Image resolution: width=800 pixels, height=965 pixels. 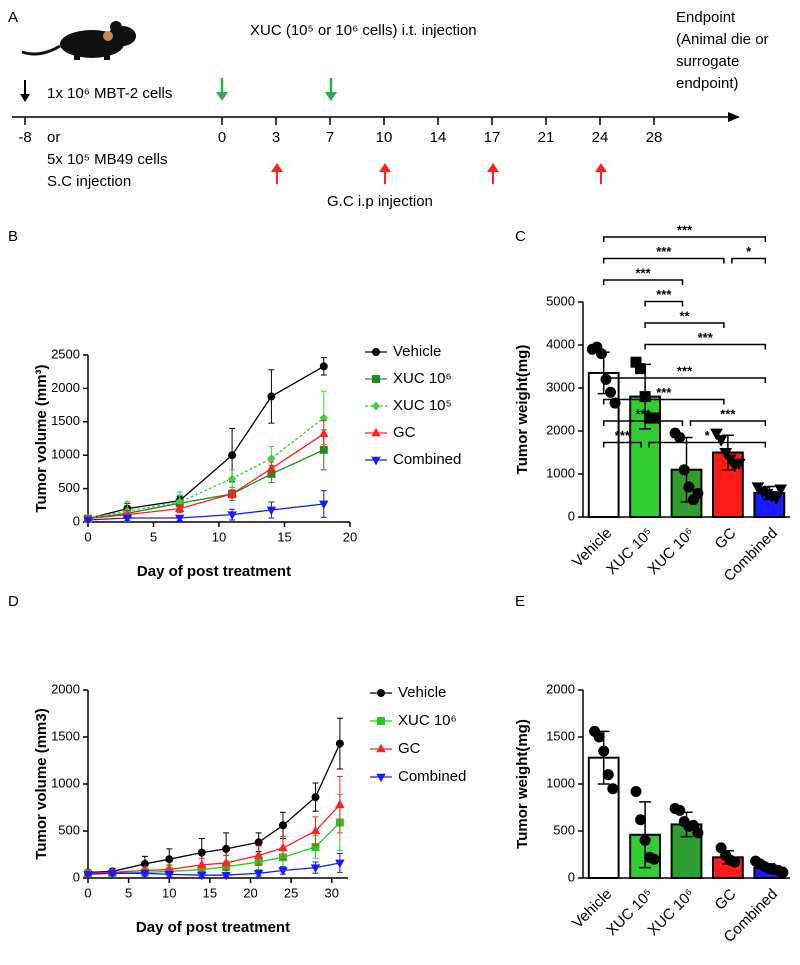 What do you see at coordinates (560, 386) in the screenshot?
I see `y-tick-label: 3000` at bounding box center [560, 386].